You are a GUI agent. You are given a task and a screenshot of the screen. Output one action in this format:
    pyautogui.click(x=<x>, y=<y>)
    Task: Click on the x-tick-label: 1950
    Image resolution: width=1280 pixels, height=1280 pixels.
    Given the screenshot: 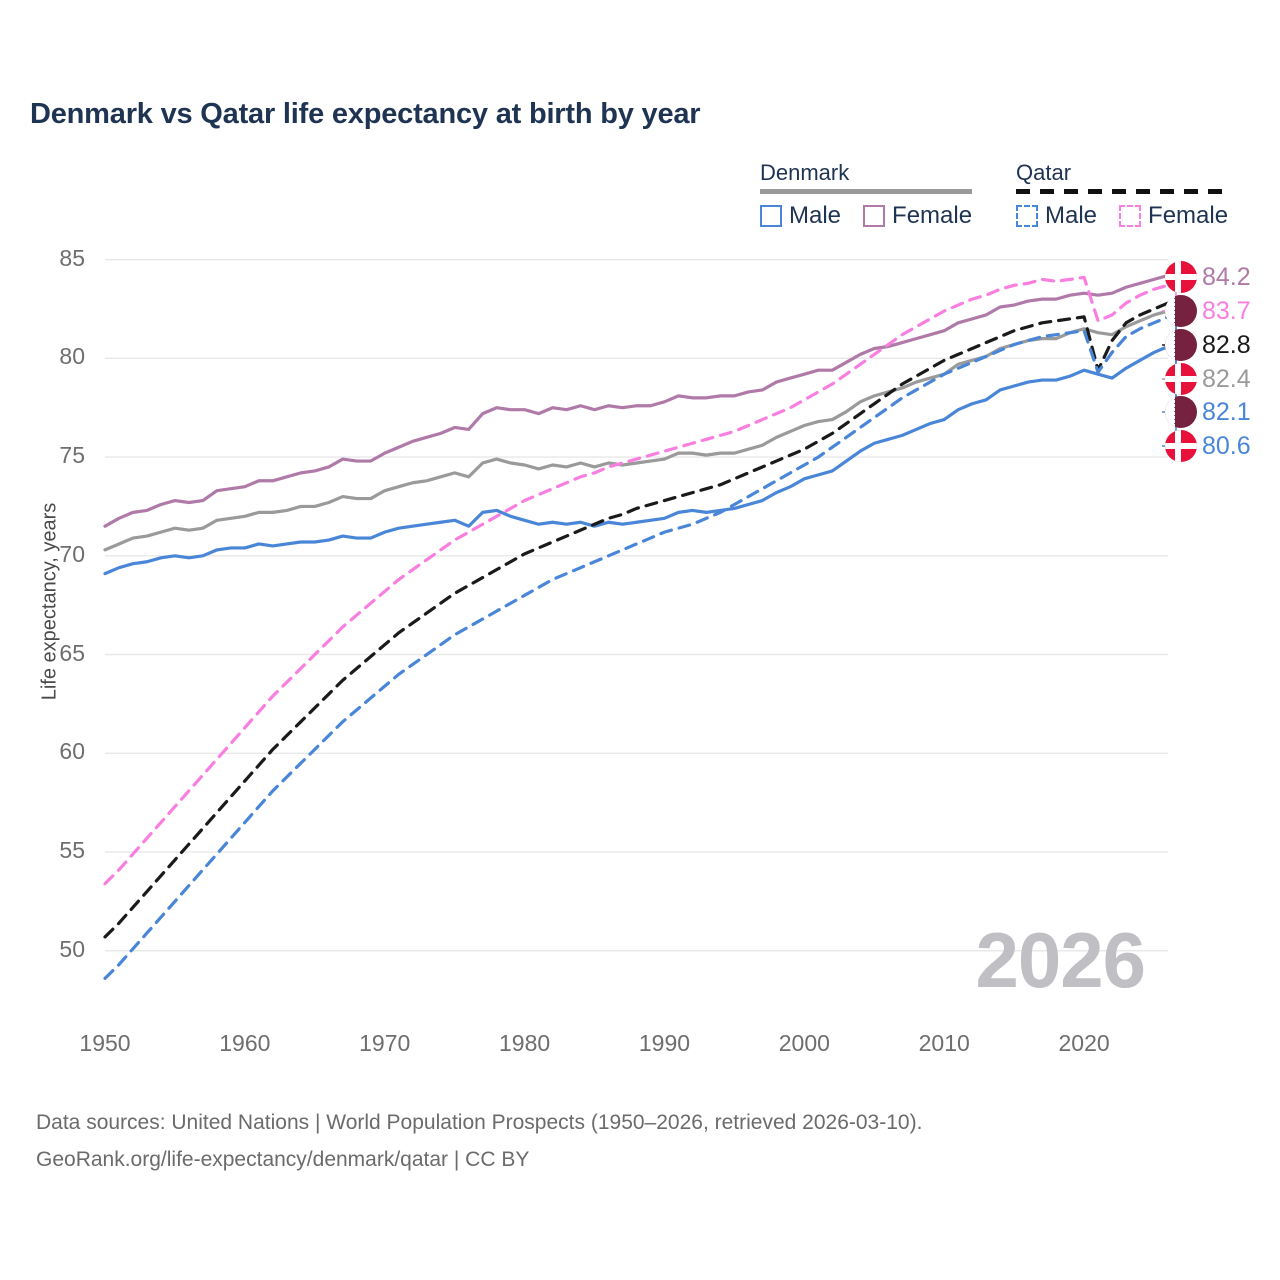 What is the action you would take?
    pyautogui.click(x=105, y=1043)
    